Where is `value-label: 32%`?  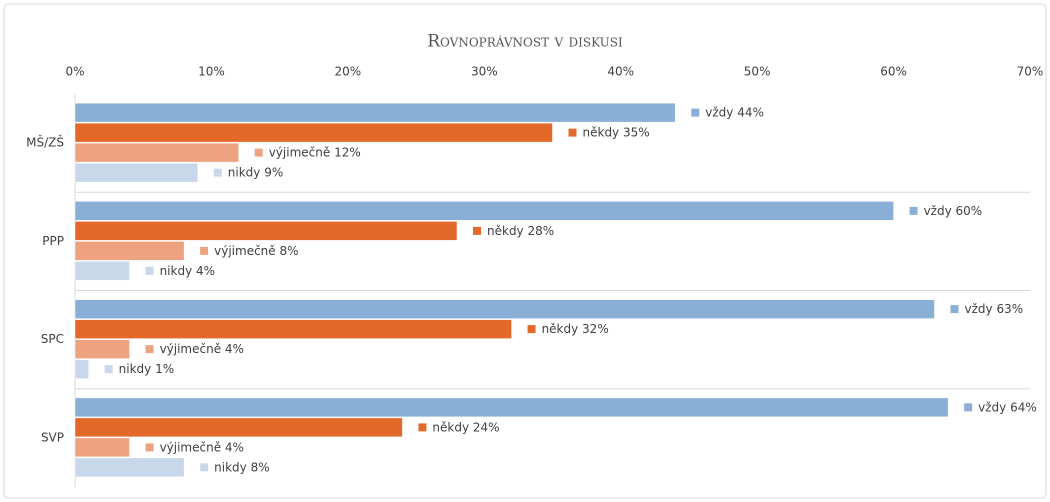 value-label: 32% is located at coordinates (595, 329).